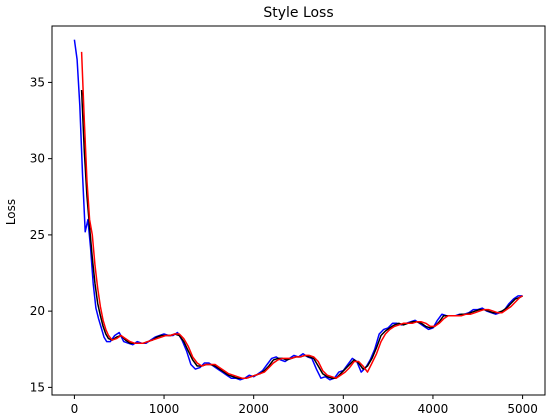  I want to click on y-tick-label: 20, so click(37, 311).